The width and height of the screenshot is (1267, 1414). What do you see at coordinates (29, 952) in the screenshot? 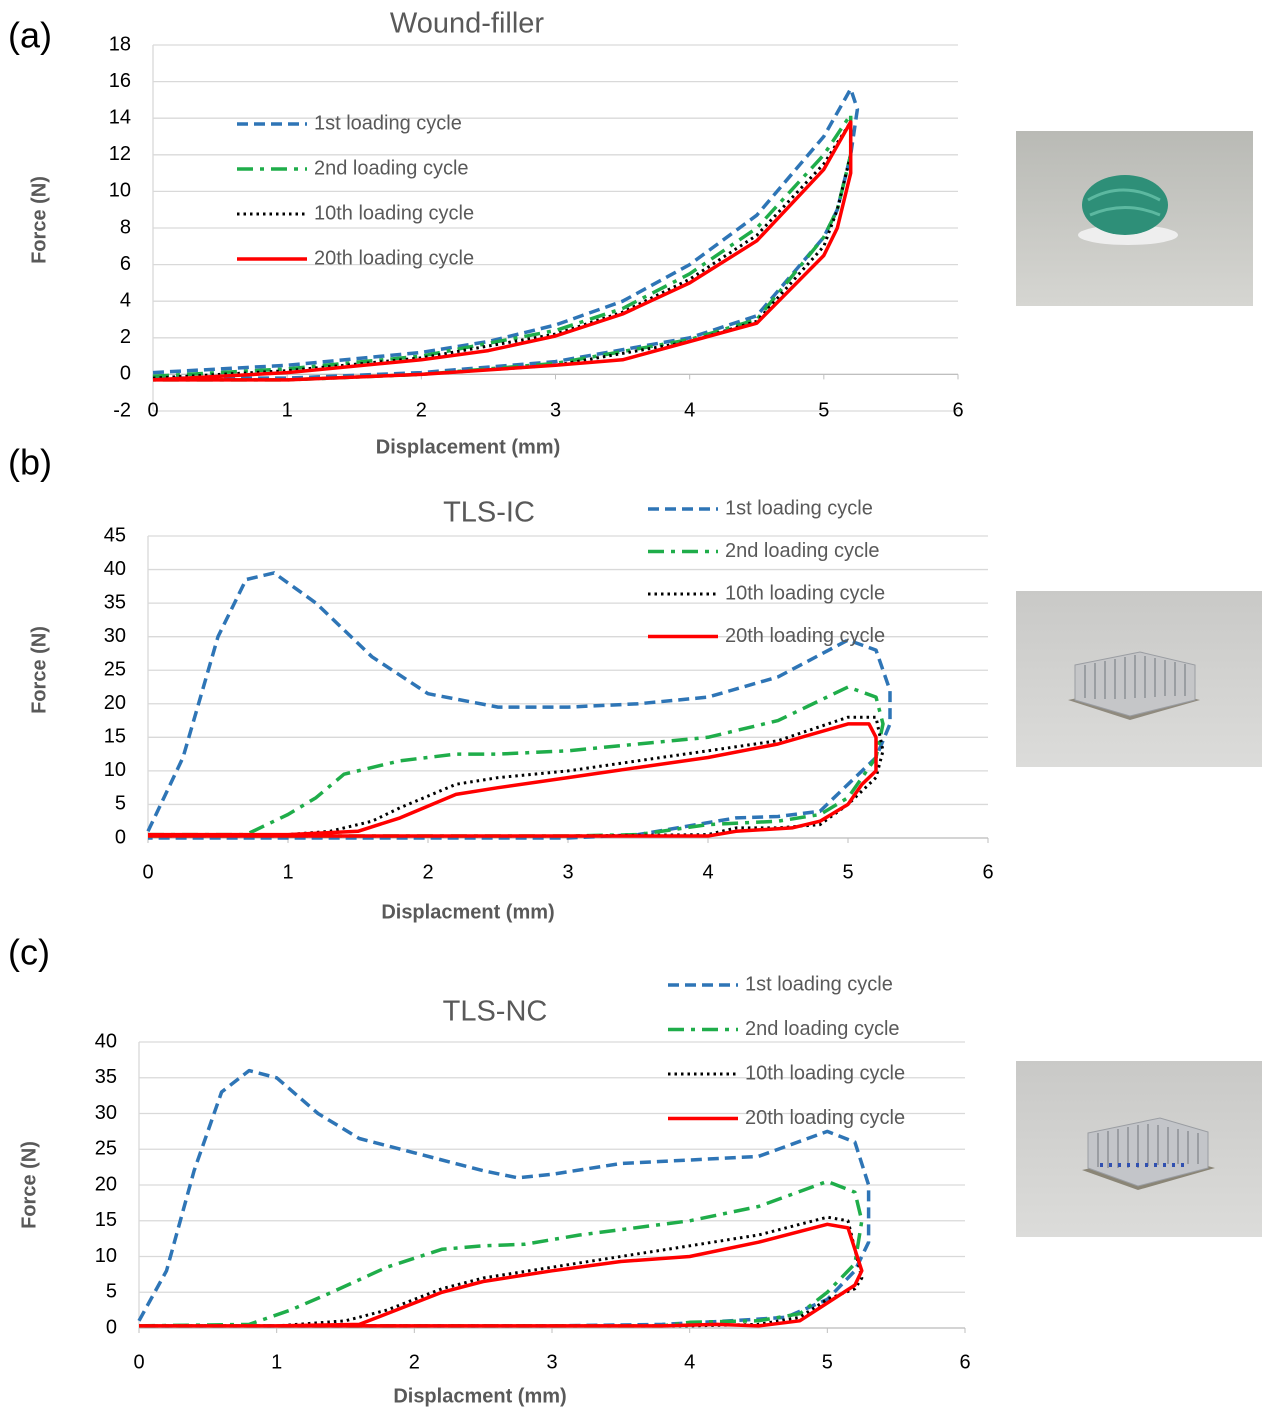
I see `panel-label: (c)` at bounding box center [29, 952].